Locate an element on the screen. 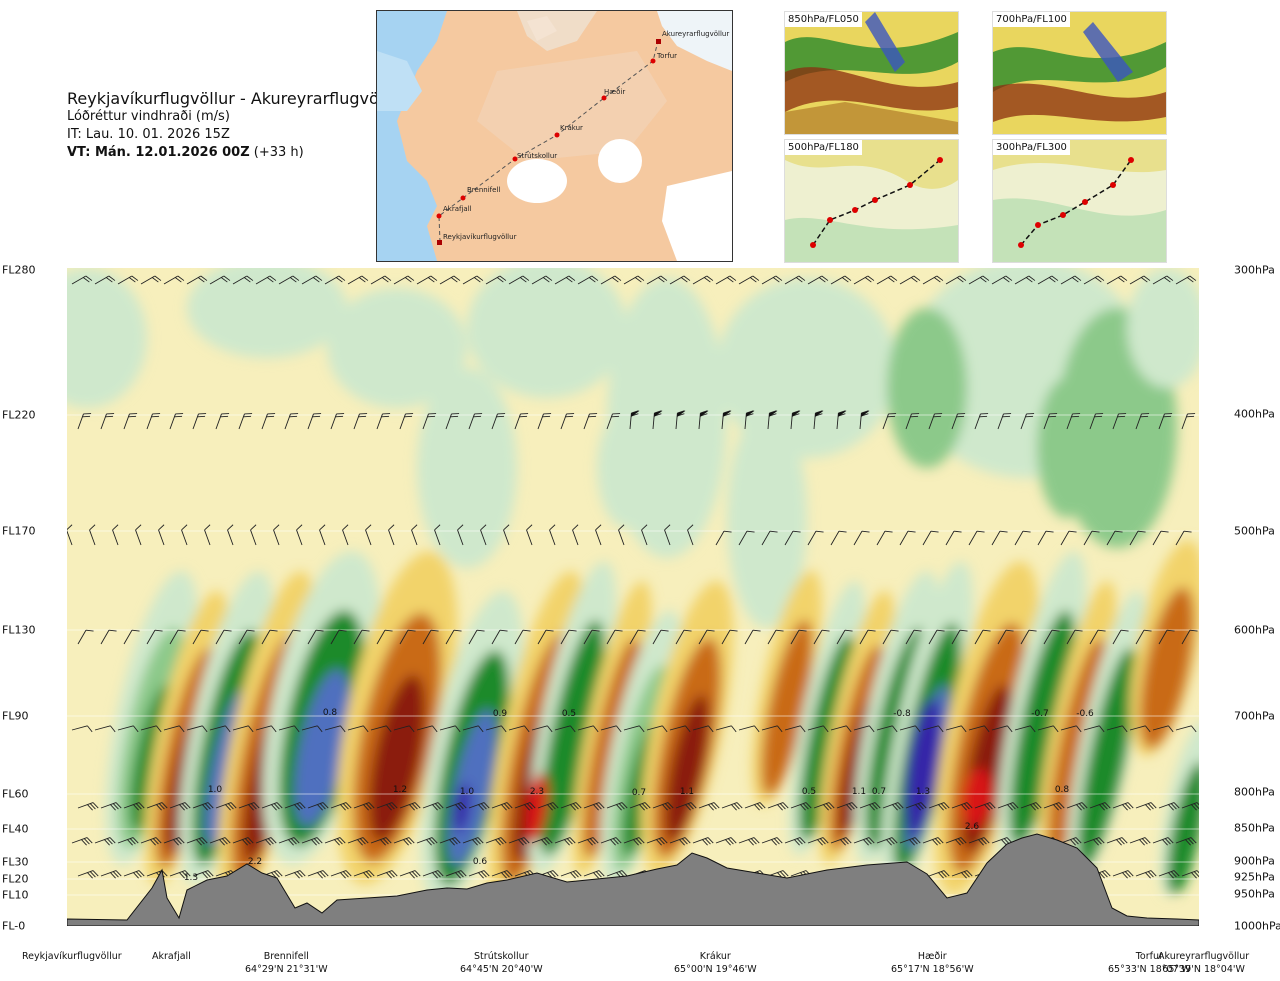  axis-waypoint-akrafjall: Akrafjall is located at coordinates (171, 956).